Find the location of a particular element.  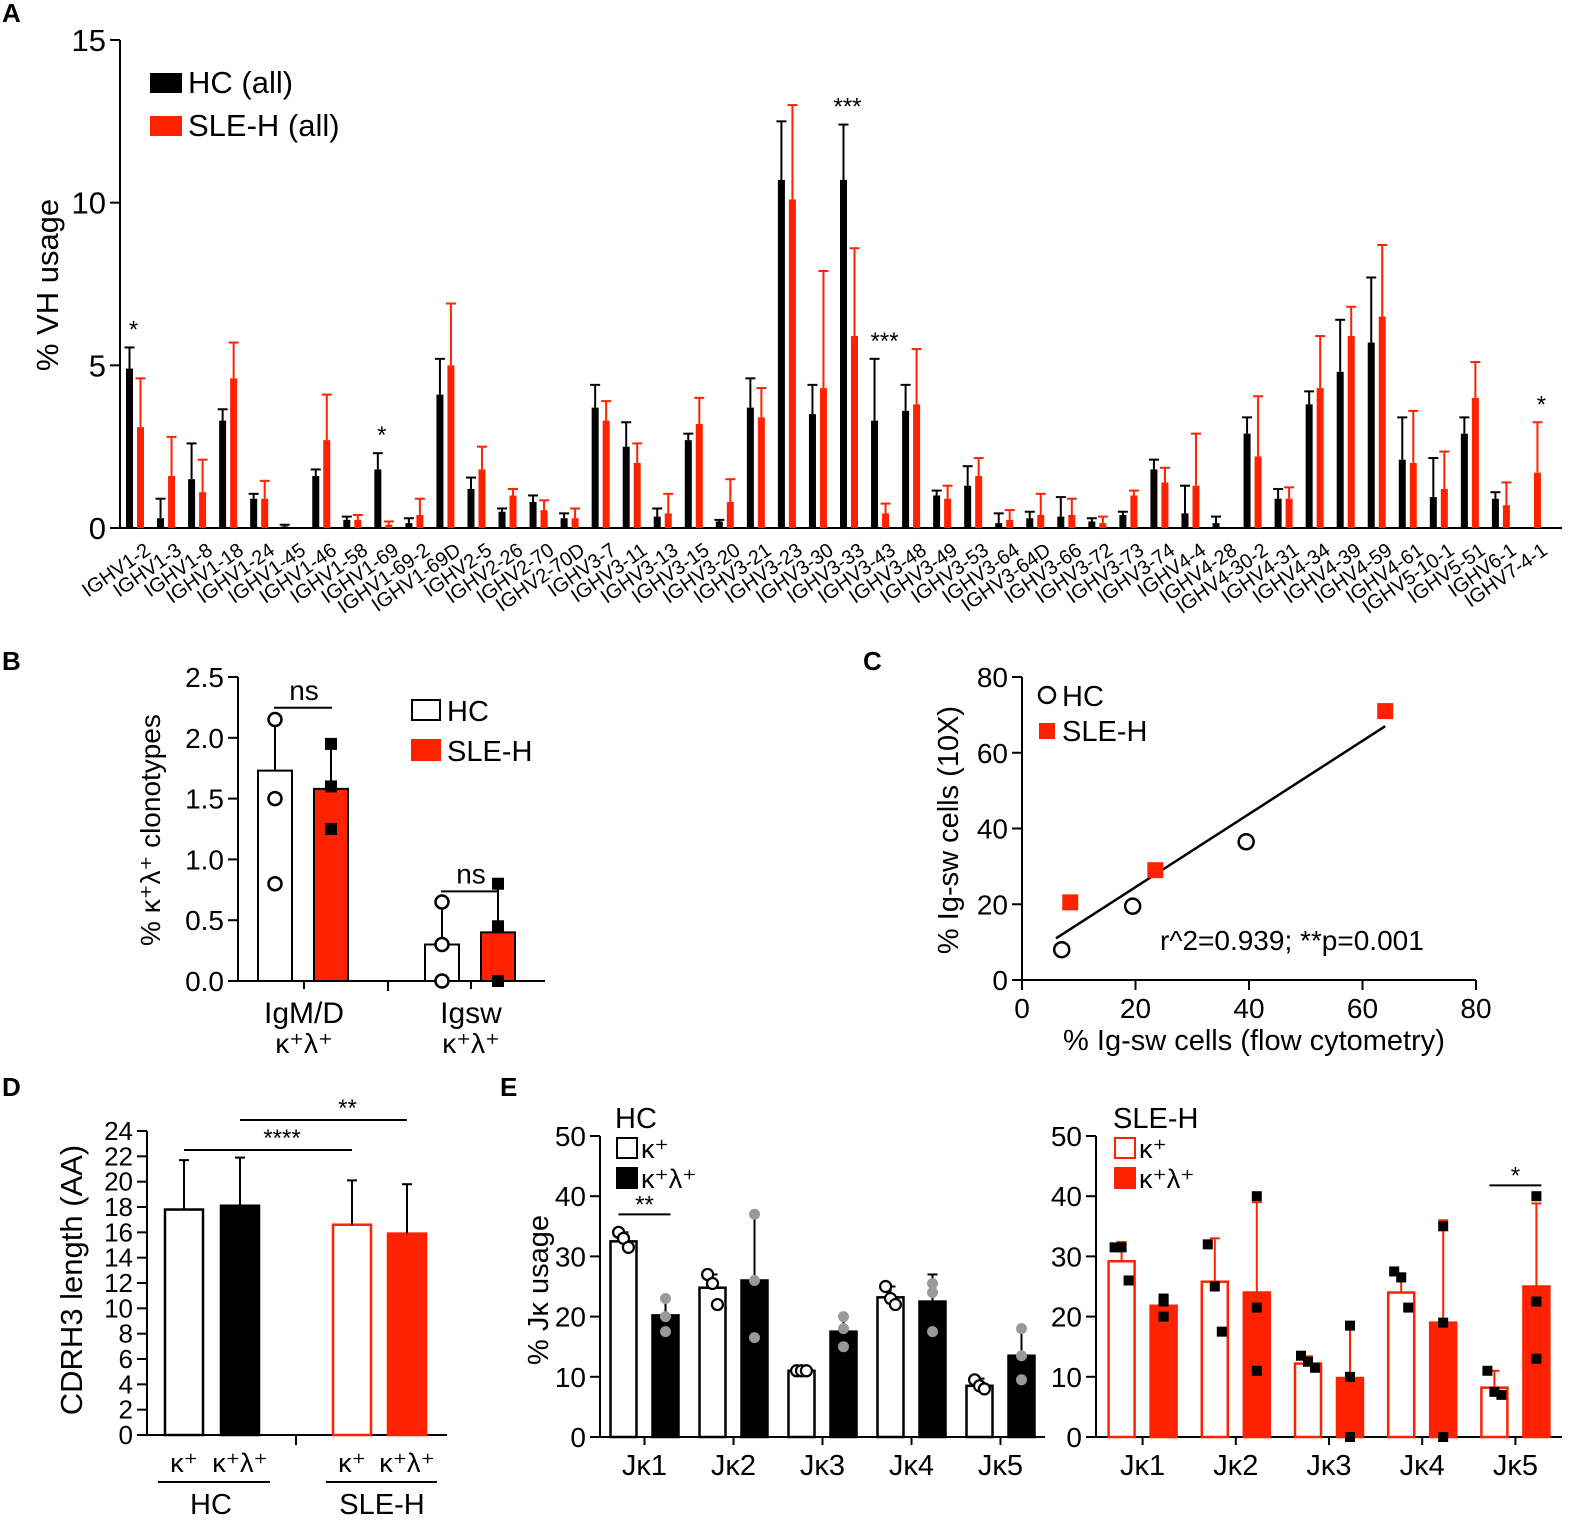

x-tick-label: 80 is located at coordinates (1475, 1008).